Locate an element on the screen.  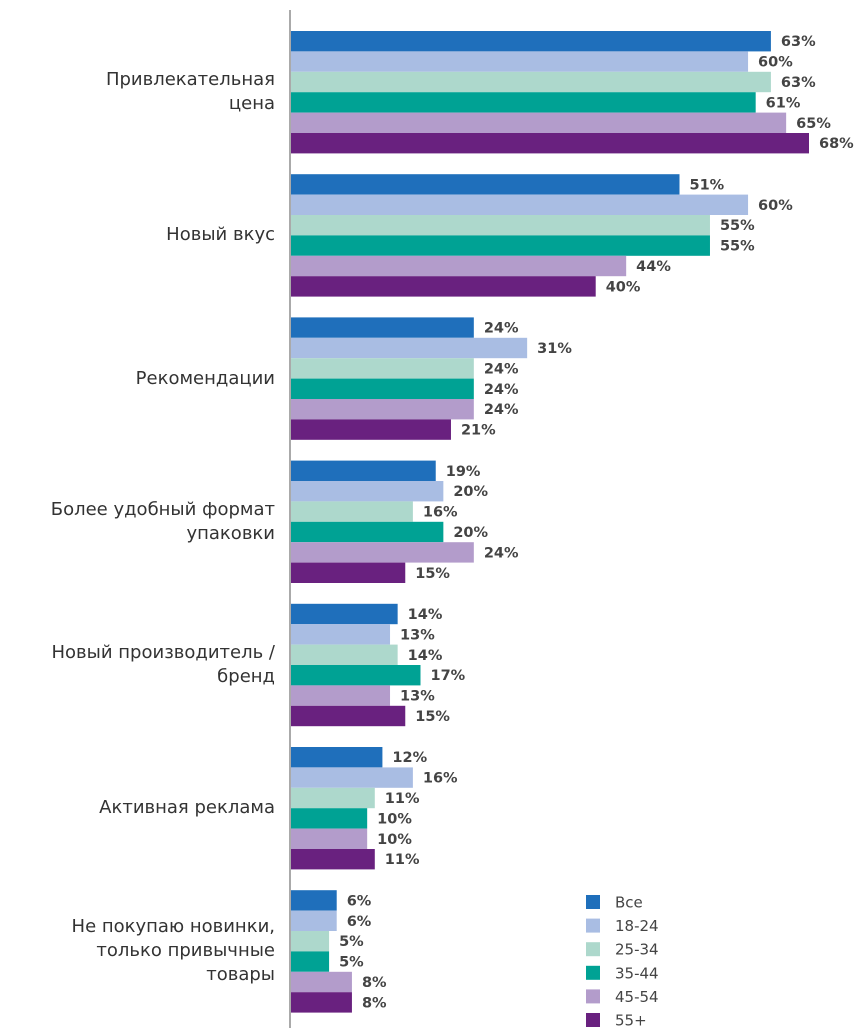
value-label: 17% is located at coordinates (448, 676).